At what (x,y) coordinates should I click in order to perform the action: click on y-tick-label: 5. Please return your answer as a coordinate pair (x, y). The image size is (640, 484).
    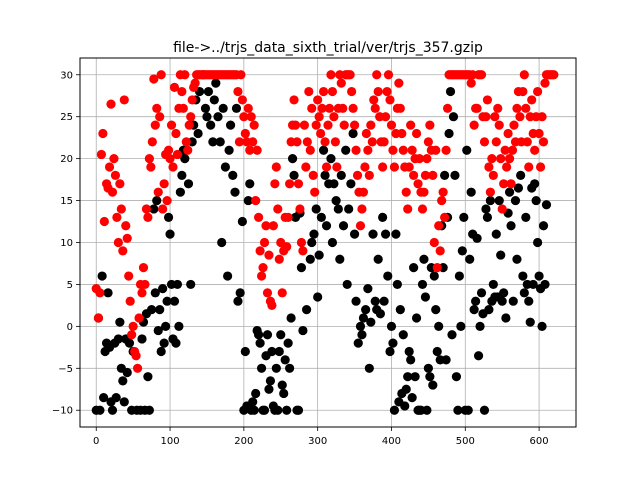
    Looking at the image, I should click on (70, 285).